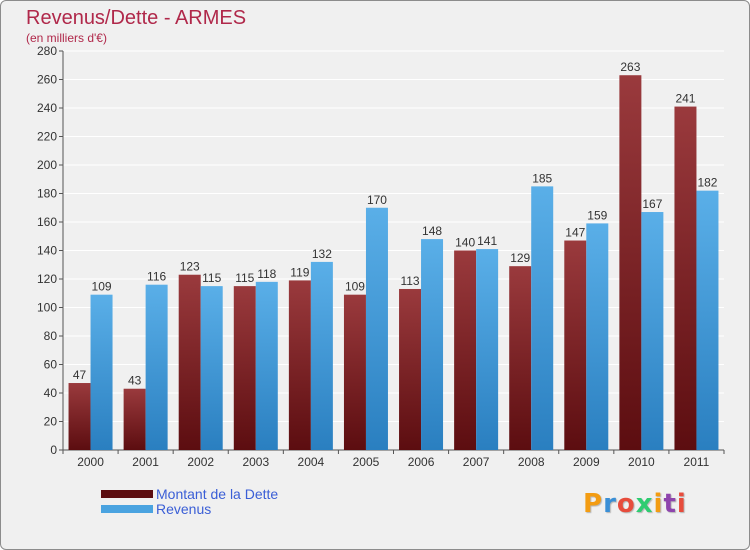  Describe the element at coordinates (47, 80) in the screenshot. I see `y-tick-label: 260` at that location.